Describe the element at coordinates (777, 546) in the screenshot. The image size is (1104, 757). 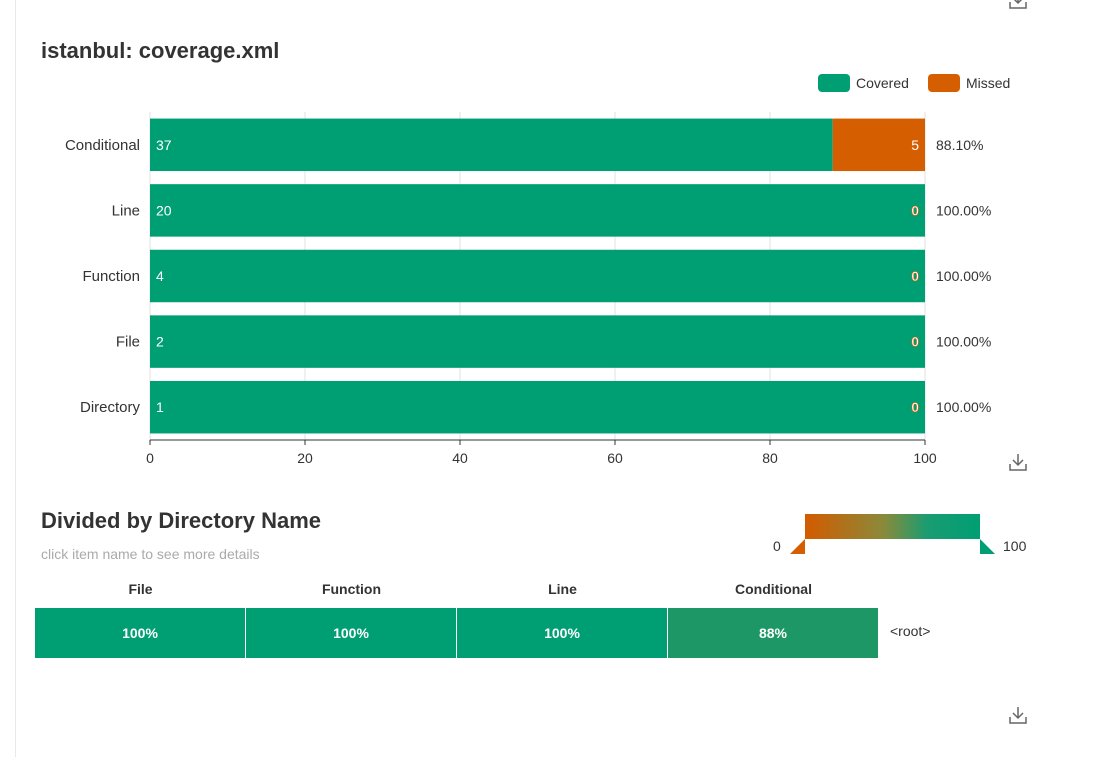
I see `visual-map-min-label: 0` at that location.